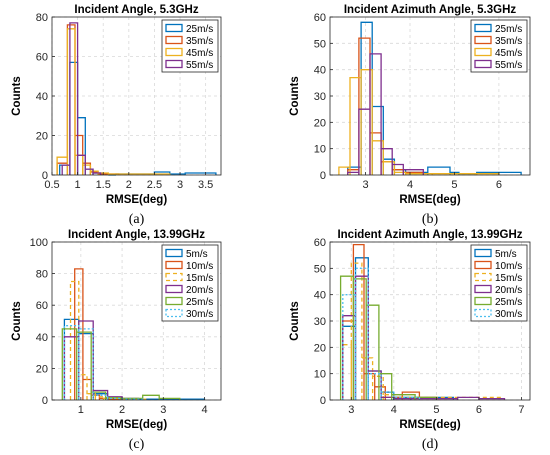  What do you see at coordinates (430, 444) in the screenshot?
I see `panel-caption: (d)` at bounding box center [430, 444].